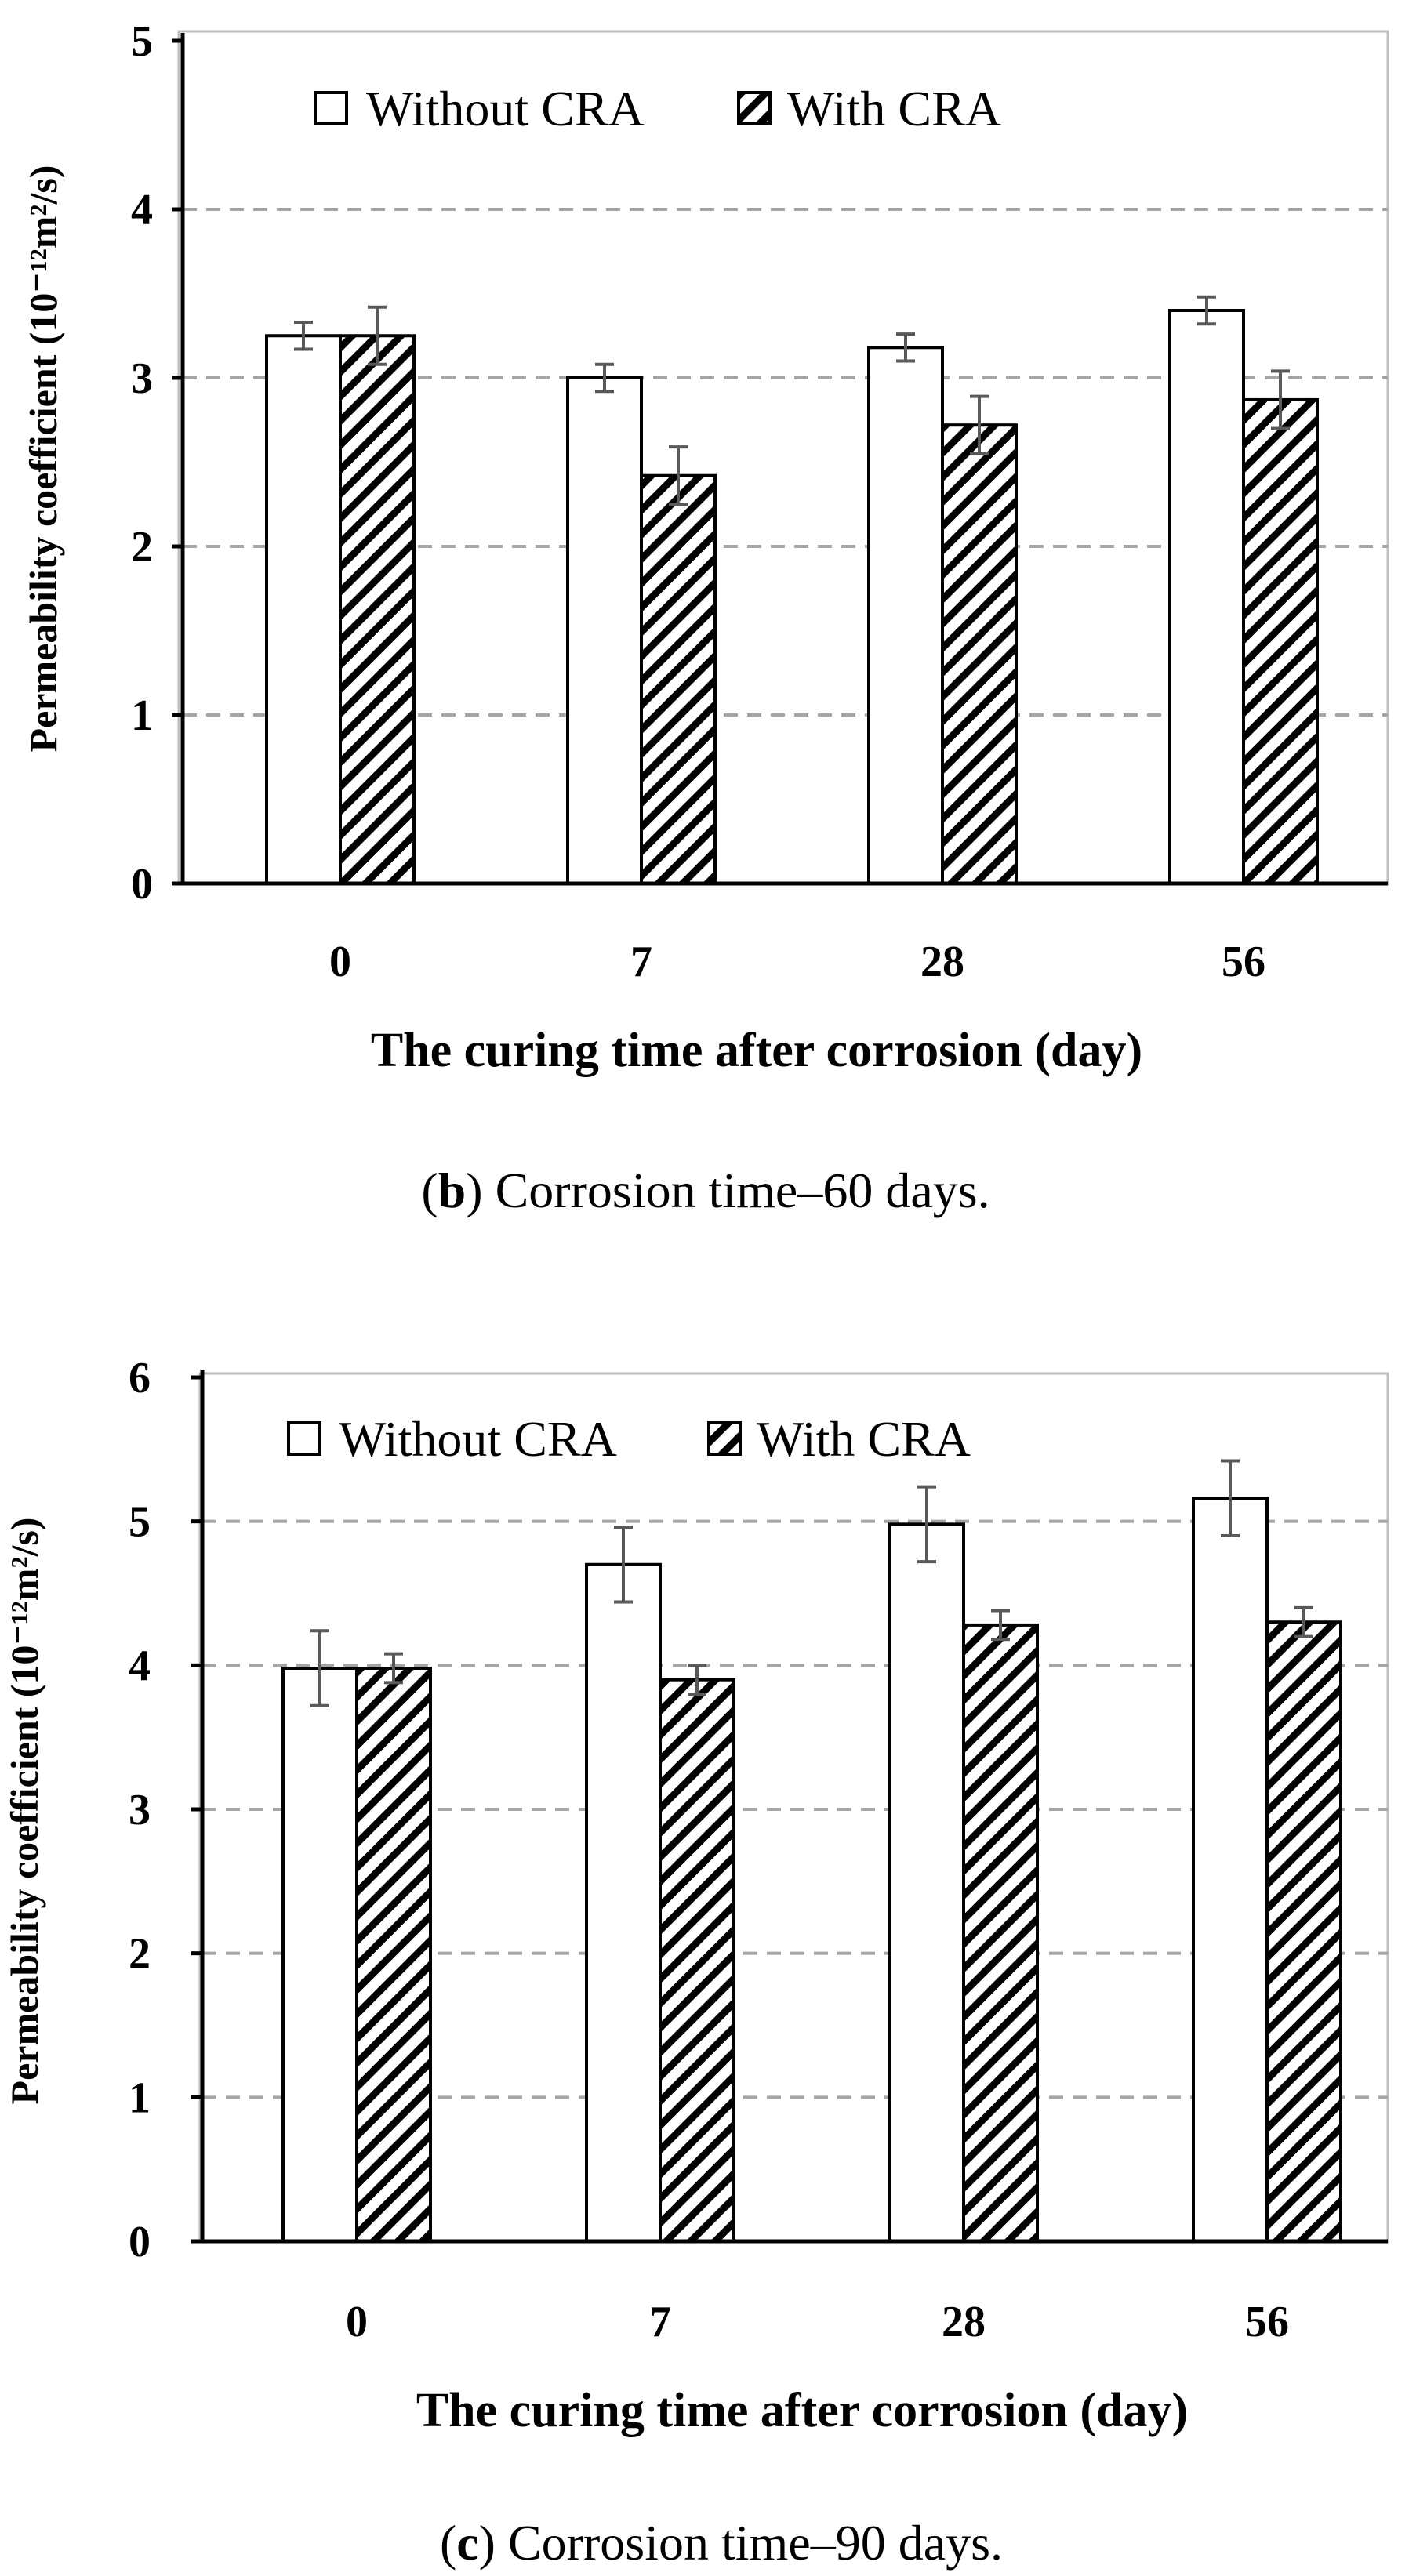 The image size is (1427, 2576). I want to click on caption-letter: c, so click(467, 2543).